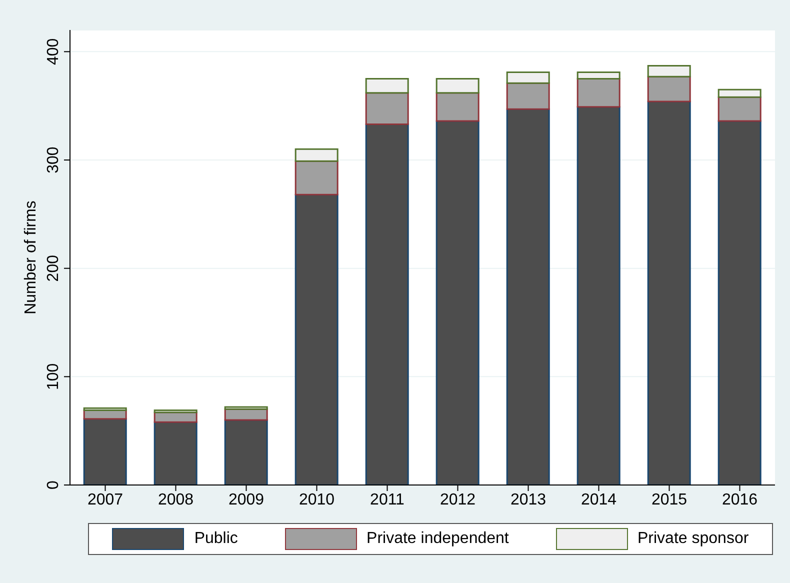  What do you see at coordinates (316, 499) in the screenshot?
I see `x-tick-label: 2010` at bounding box center [316, 499].